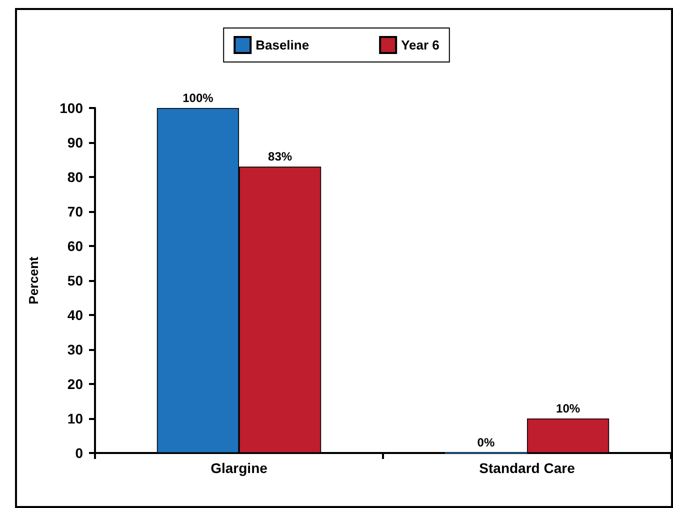 The image size is (673, 508). I want to click on data-label: 0%, so click(486, 443).